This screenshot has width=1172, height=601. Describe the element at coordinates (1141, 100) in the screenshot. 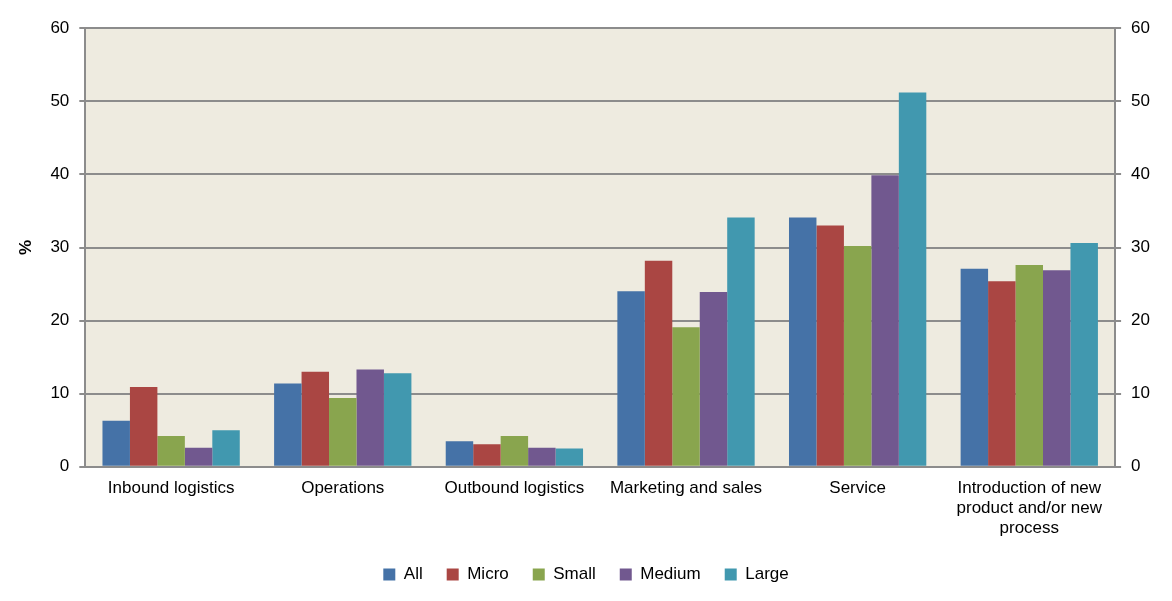

I see `y2-tick-label: 50` at that location.